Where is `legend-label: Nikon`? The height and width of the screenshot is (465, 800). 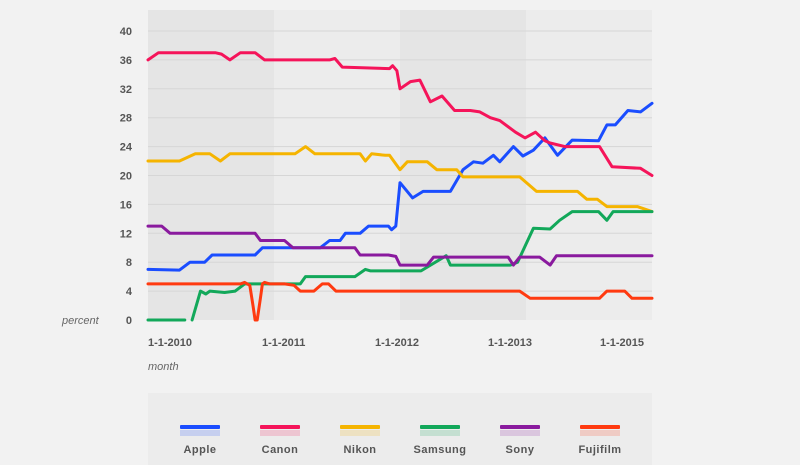
legend-label: Nikon is located at coordinates (360, 450).